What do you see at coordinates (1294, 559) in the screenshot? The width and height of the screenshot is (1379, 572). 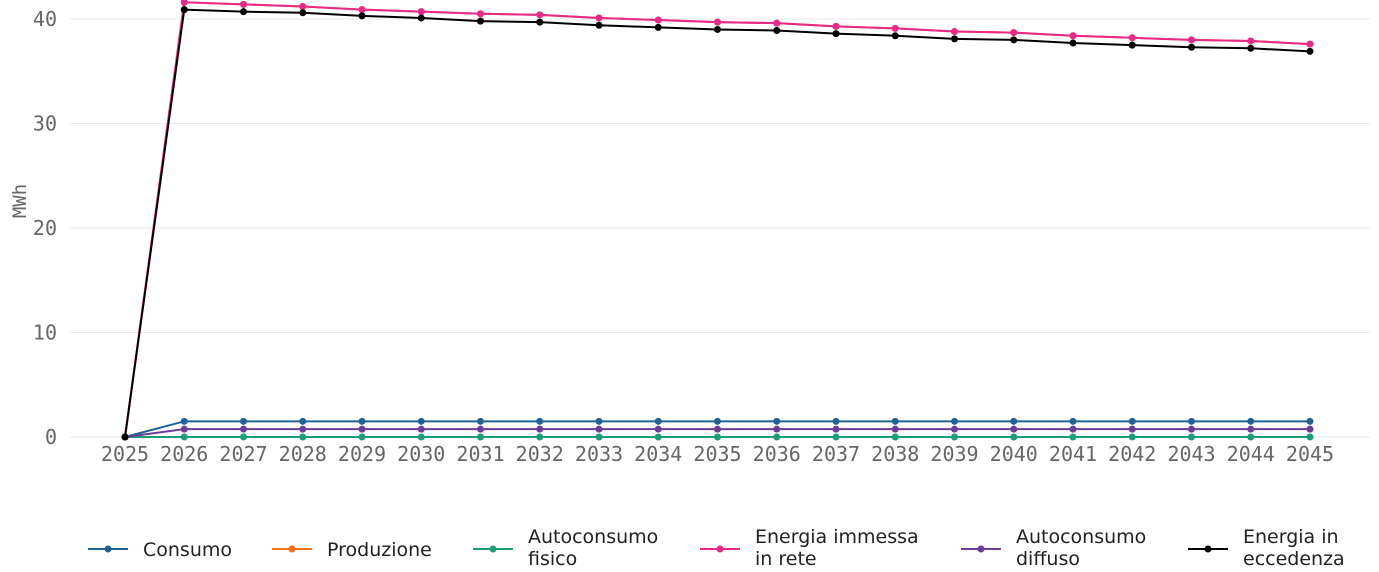 I see `legend-label: eccedenza` at bounding box center [1294, 559].